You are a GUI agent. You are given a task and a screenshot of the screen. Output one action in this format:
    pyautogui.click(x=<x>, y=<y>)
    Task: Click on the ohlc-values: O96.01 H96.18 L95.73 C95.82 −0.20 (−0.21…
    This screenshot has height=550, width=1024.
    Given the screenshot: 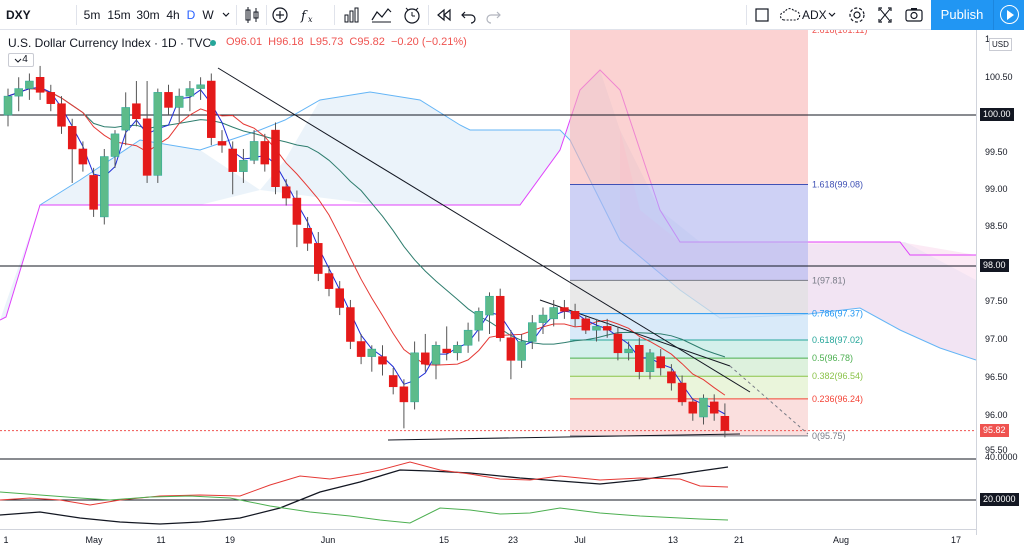 What is the action you would take?
    pyautogui.click(x=348, y=42)
    